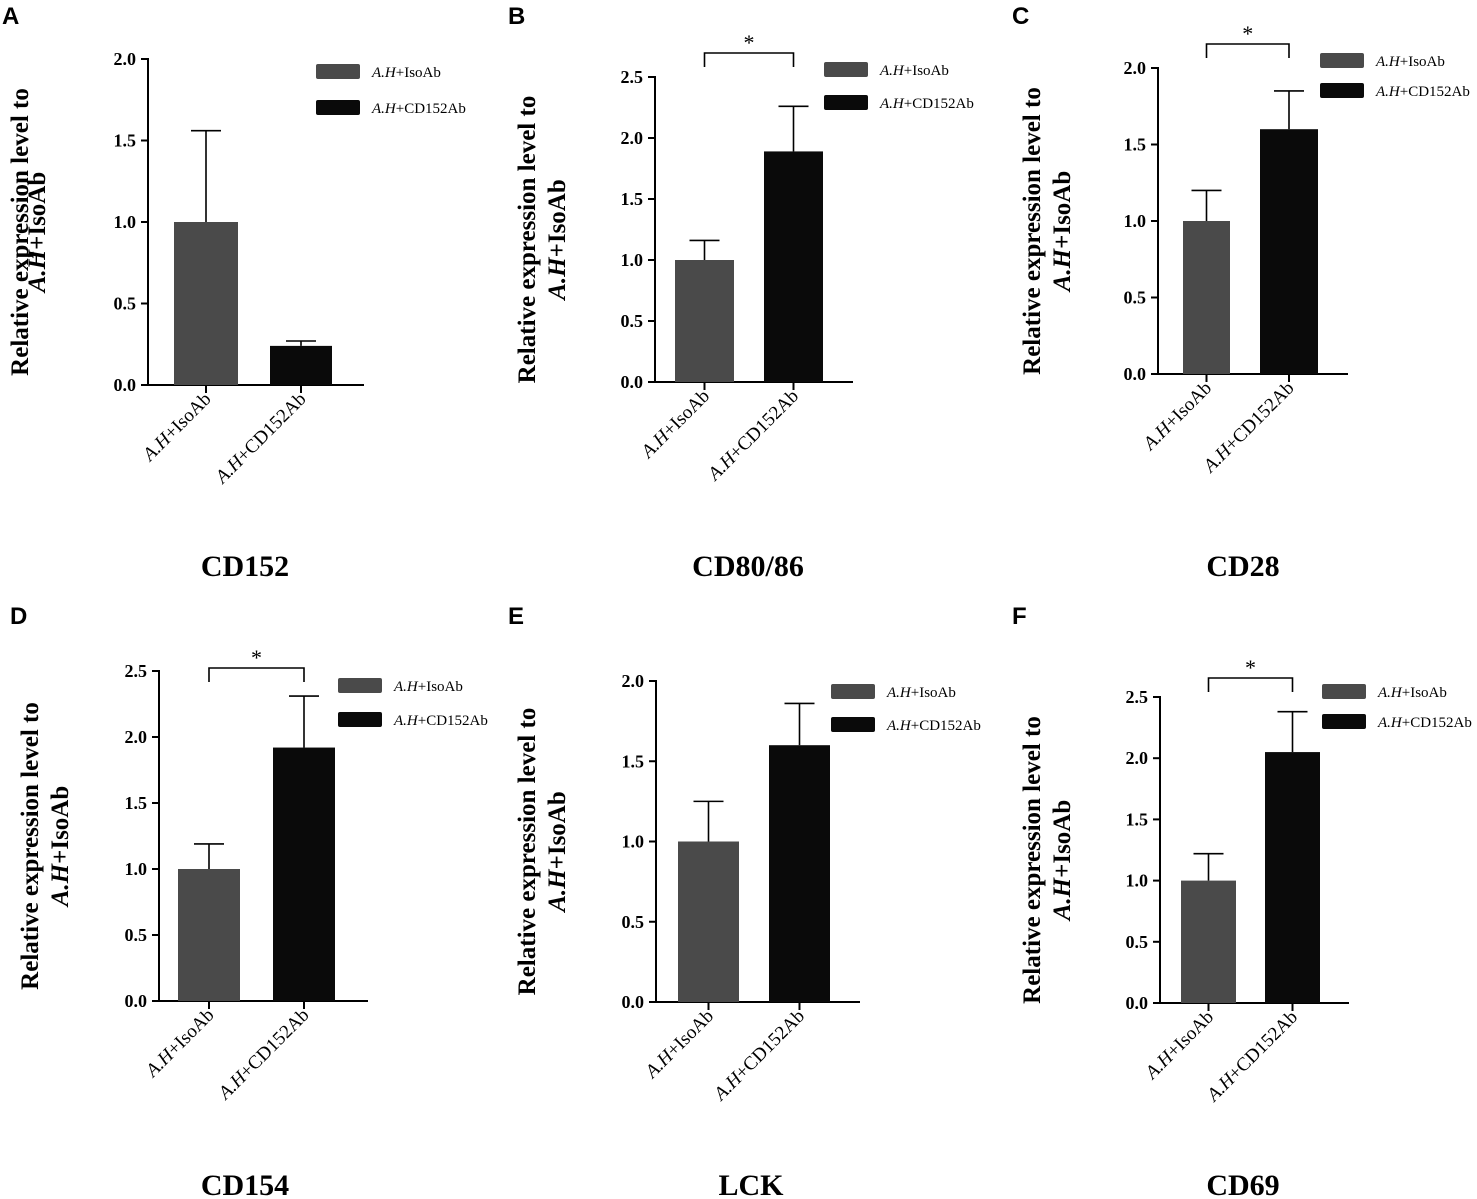 This screenshot has width=1477, height=1199. I want to click on chart-title: LCK, so click(751, 1184).